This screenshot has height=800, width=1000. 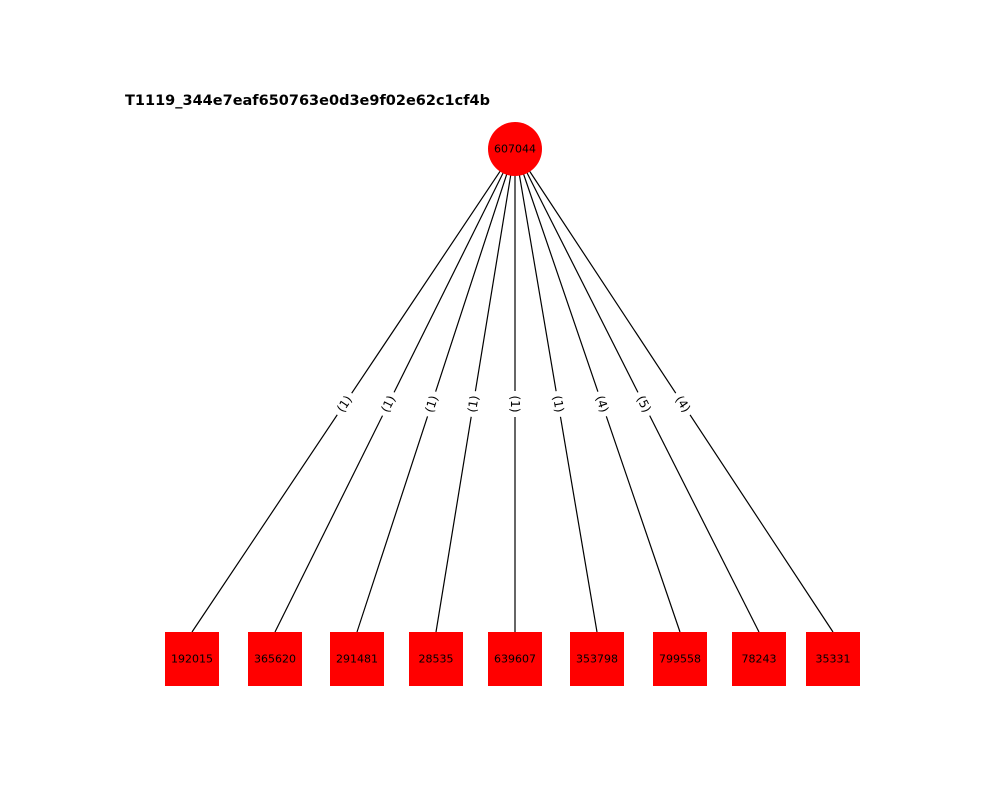 I want to click on leaf-node: 353798, so click(x=597, y=659).